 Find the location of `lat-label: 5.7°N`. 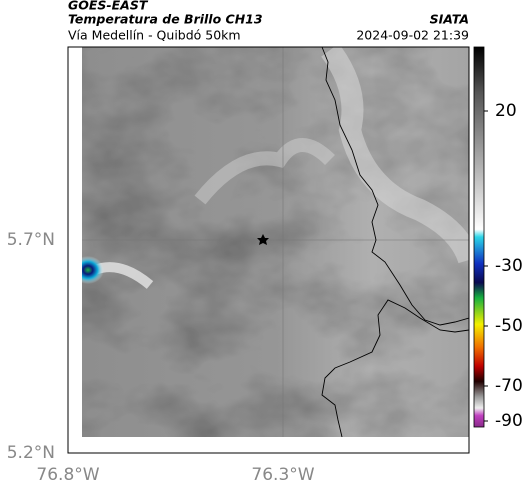

lat-label: 5.7°N is located at coordinates (31, 240).